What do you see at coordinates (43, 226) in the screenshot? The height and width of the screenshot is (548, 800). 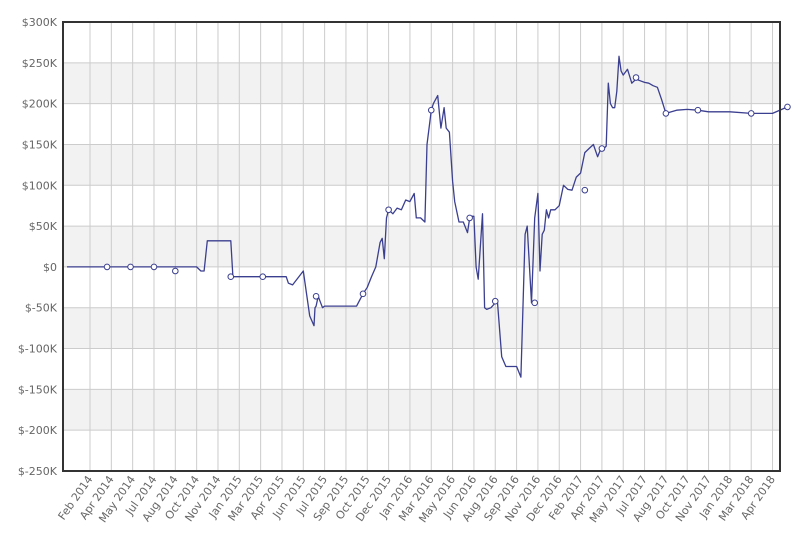 I see `y-tick-label: $50K` at bounding box center [43, 226].